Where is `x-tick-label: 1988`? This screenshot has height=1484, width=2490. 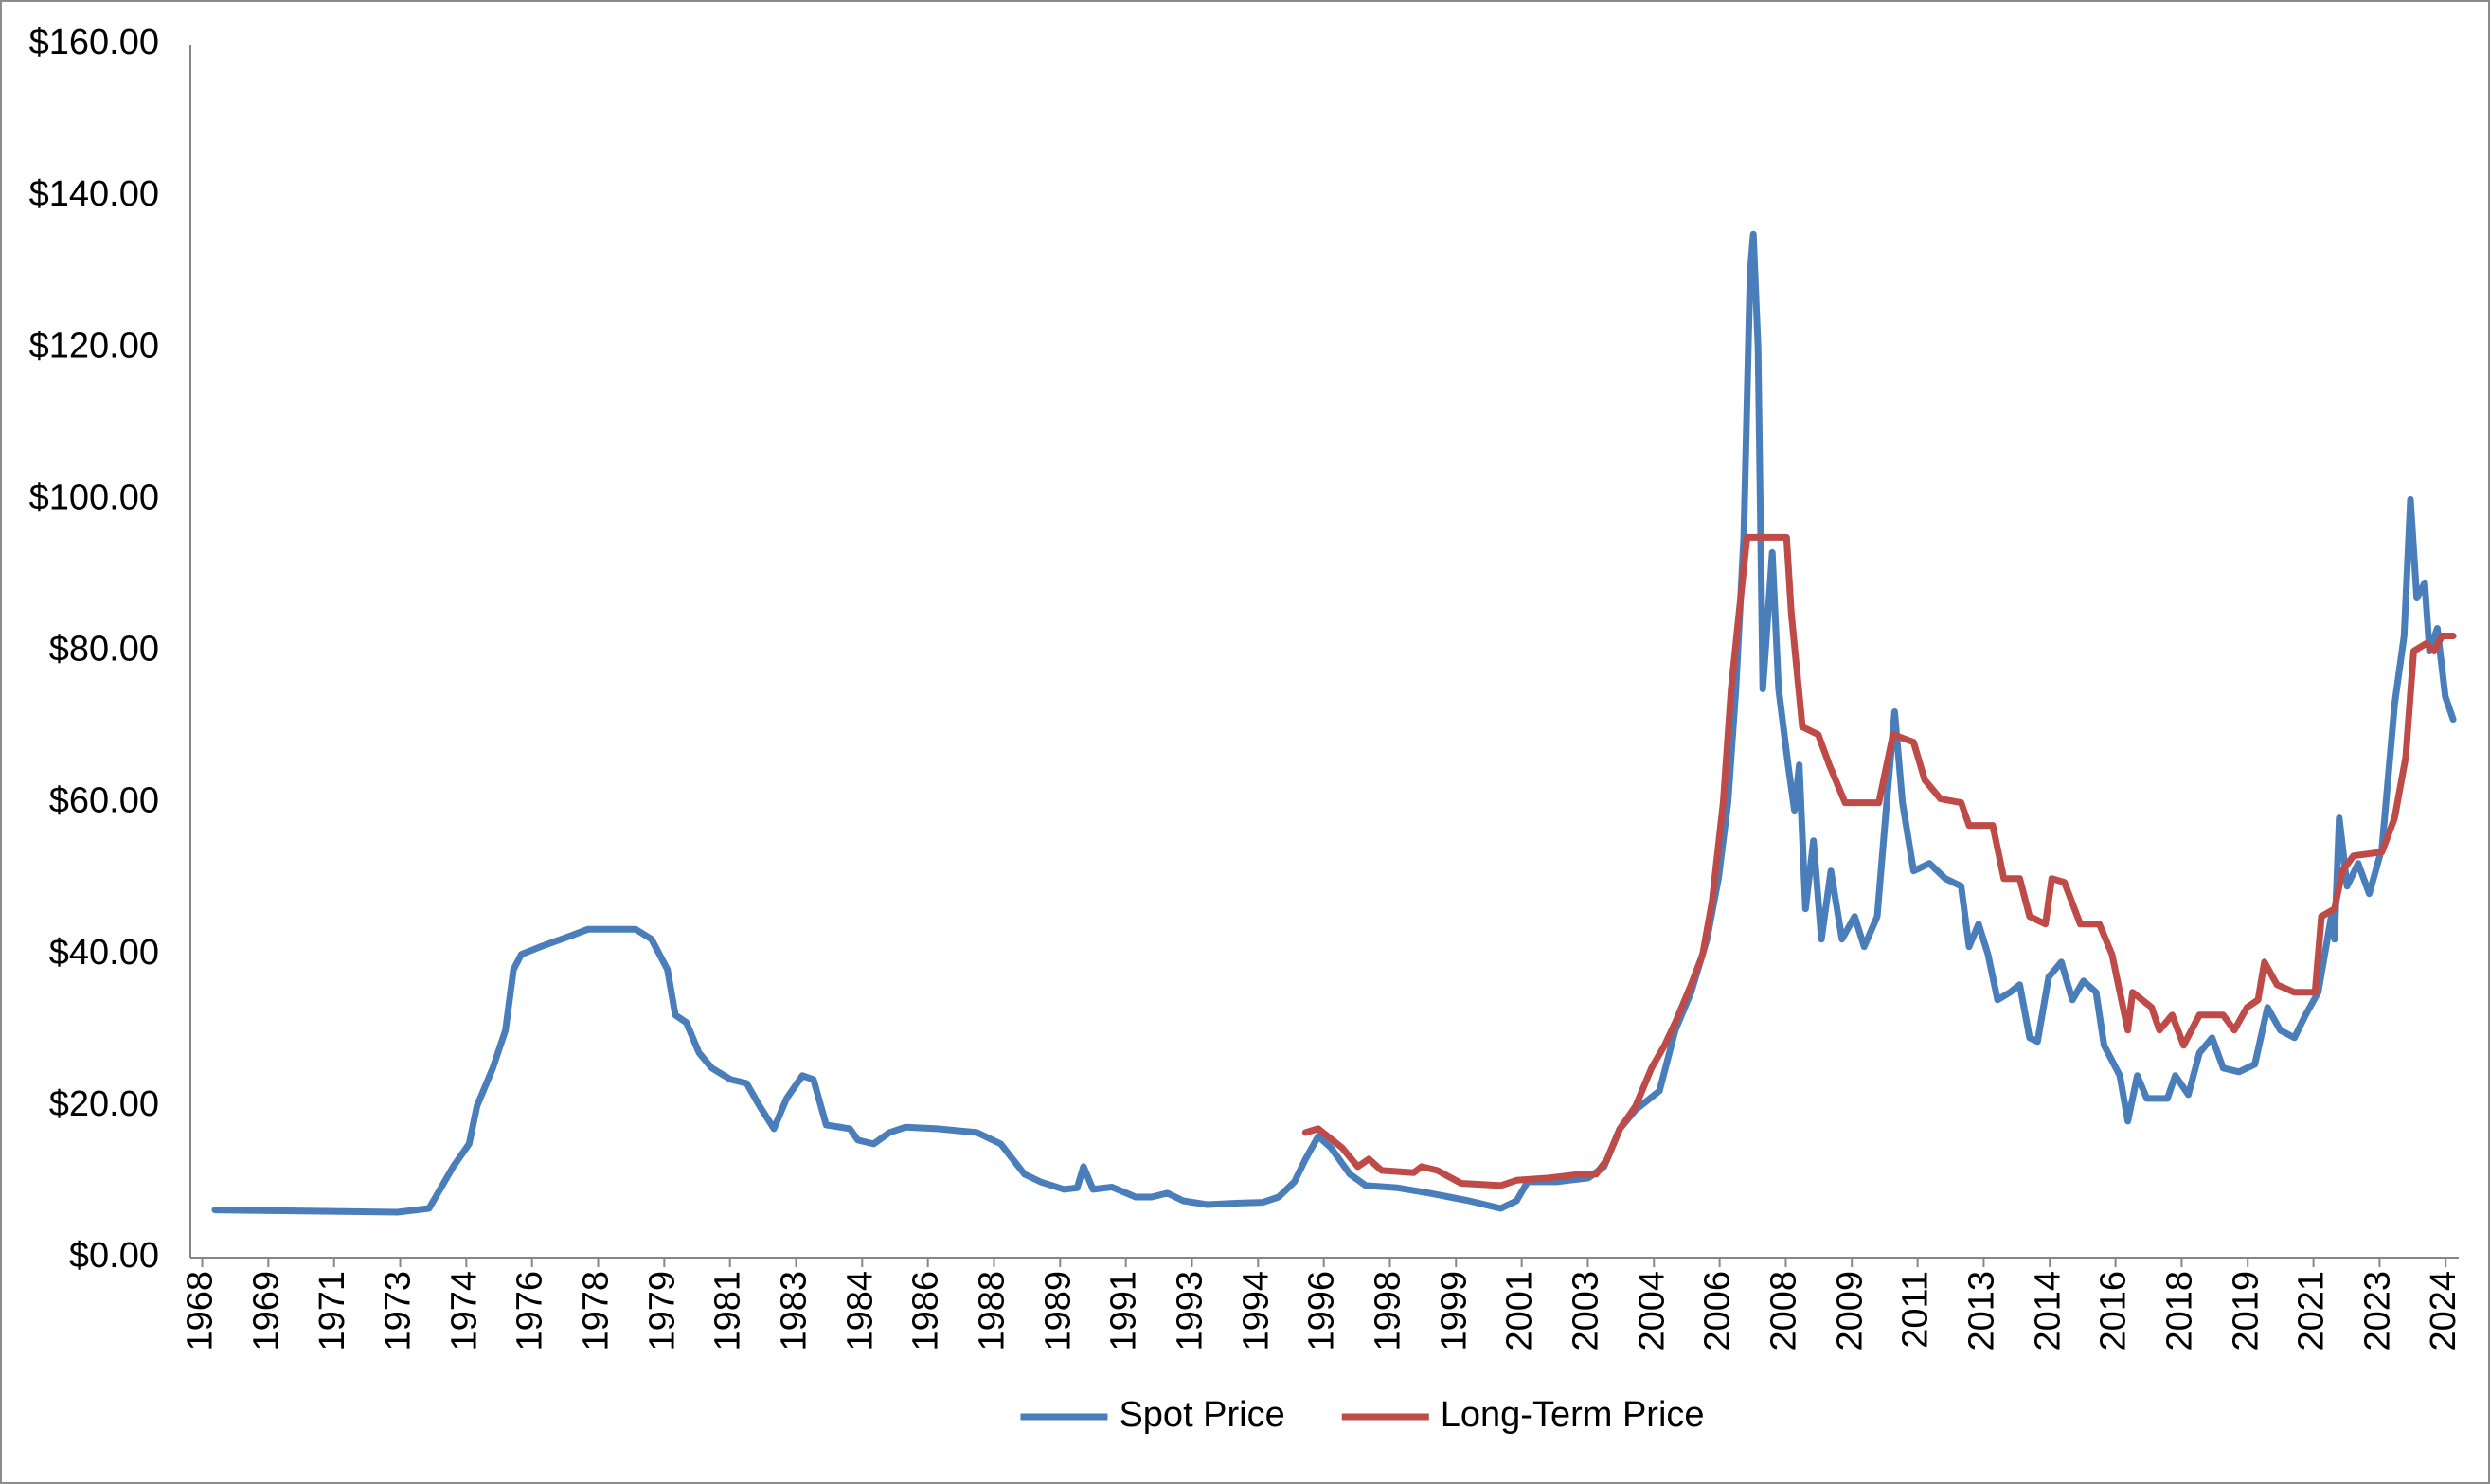
x-tick-label: 1988 is located at coordinates (993, 1311).